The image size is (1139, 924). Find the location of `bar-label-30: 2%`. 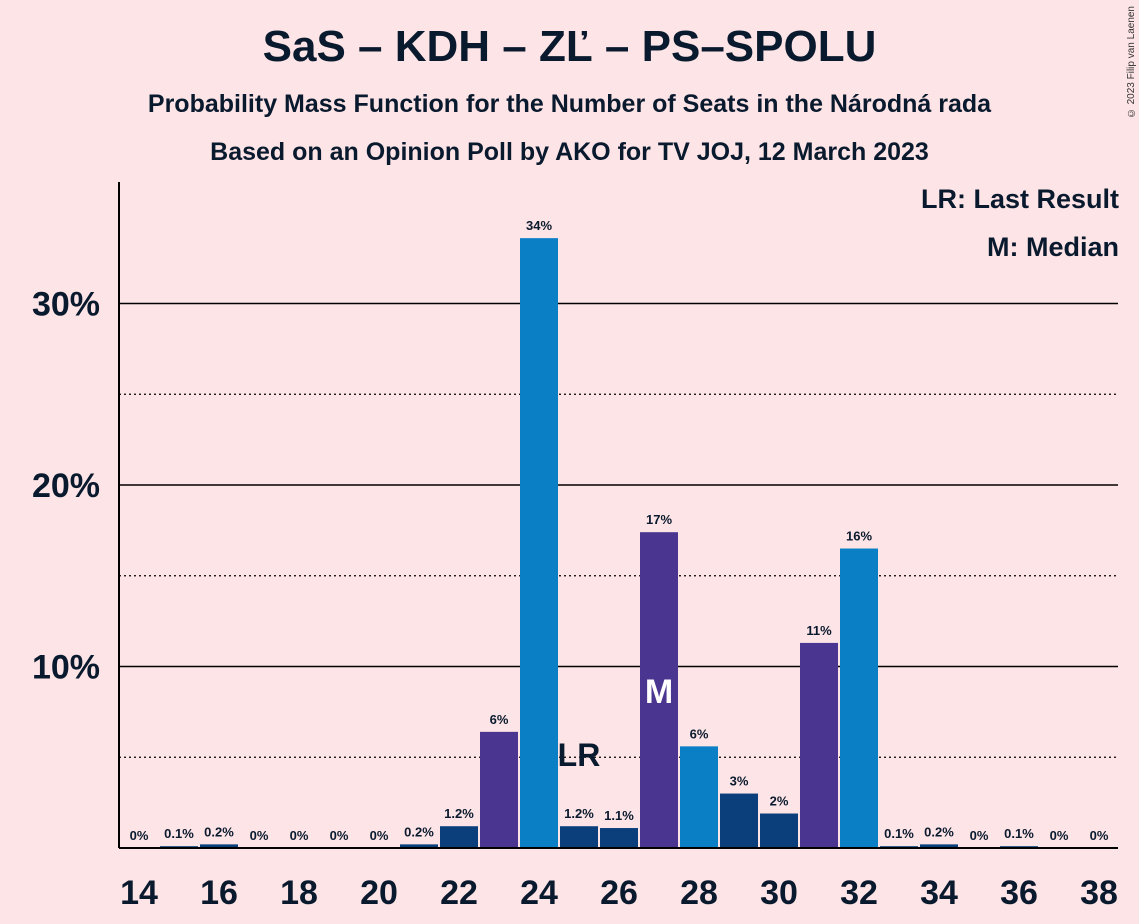

bar-label-30: 2% is located at coordinates (779, 801).